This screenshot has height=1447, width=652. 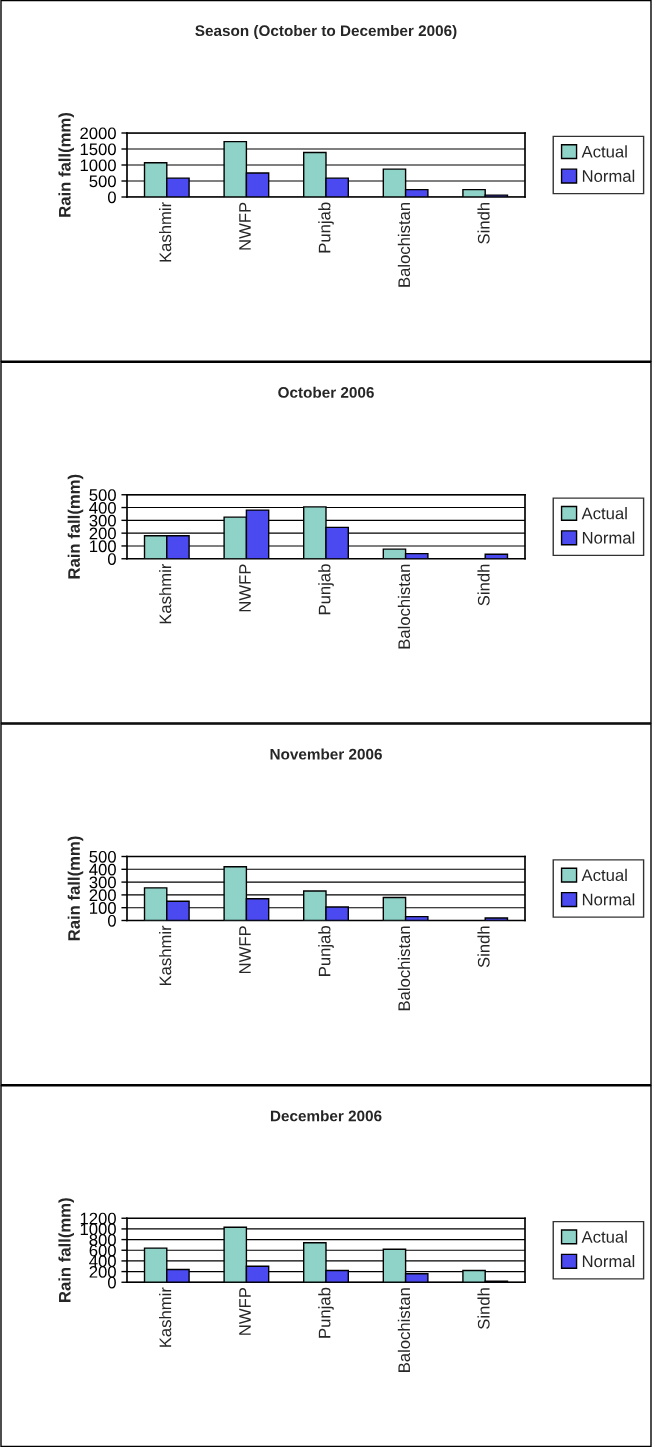 What do you see at coordinates (98, 1218) in the screenshot?
I see `y-tick-label: 1200` at bounding box center [98, 1218].